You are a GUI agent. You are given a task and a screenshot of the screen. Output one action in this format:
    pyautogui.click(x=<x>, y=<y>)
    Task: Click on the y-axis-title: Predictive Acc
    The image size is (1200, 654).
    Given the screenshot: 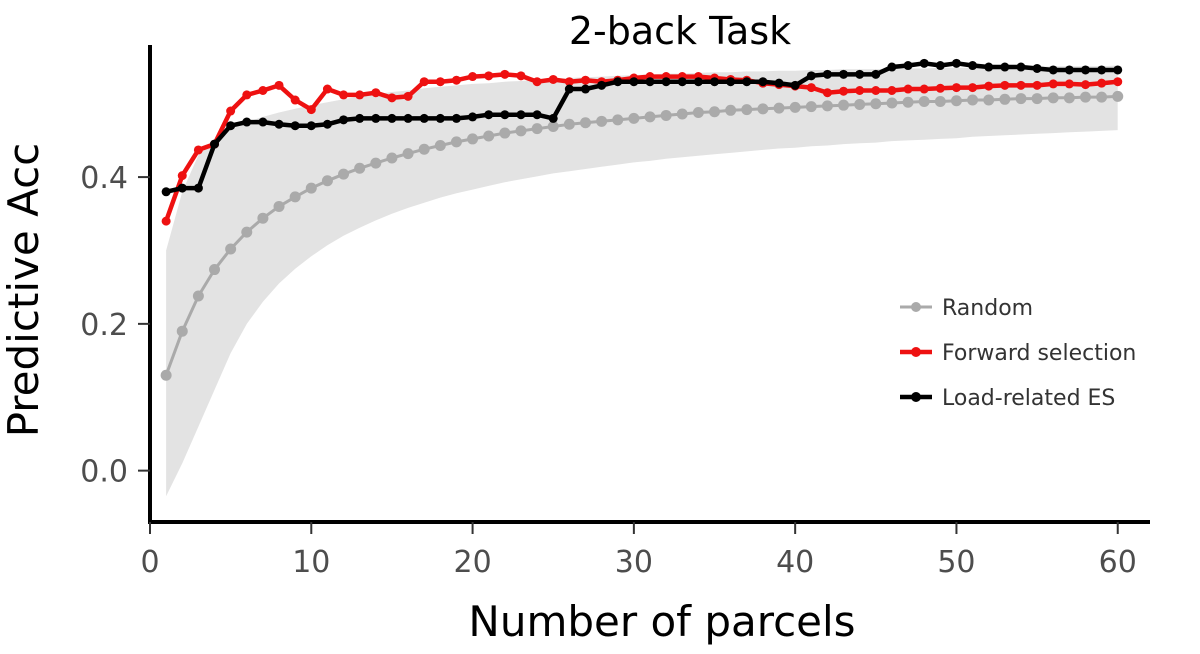 What is the action you would take?
    pyautogui.click(x=24, y=290)
    